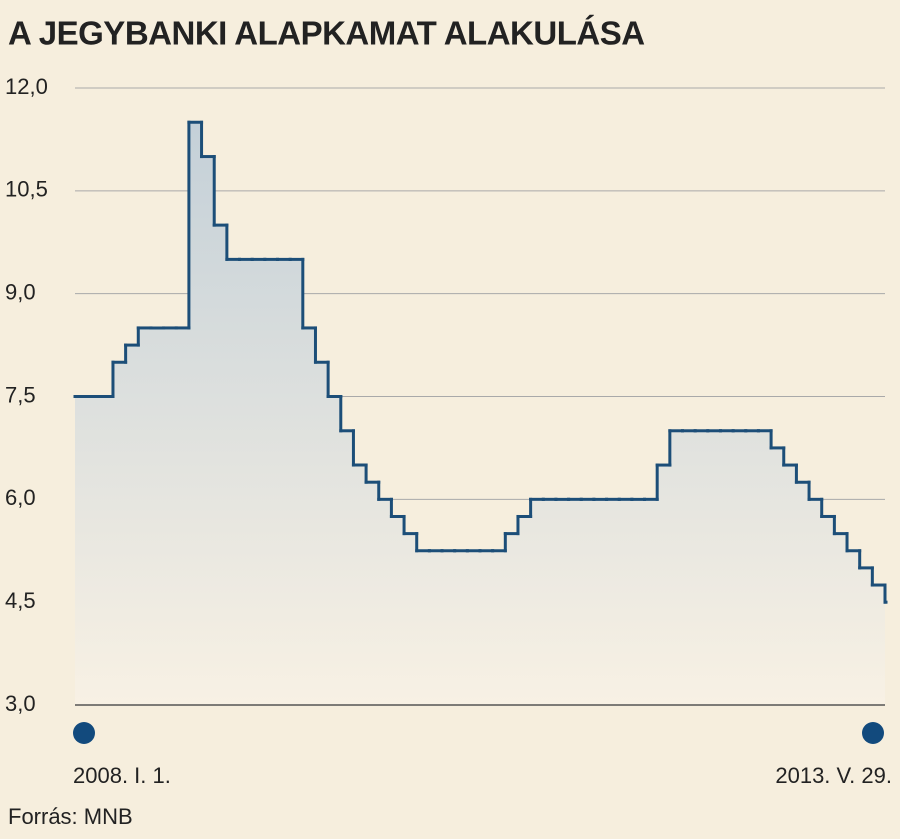 The width and height of the screenshot is (900, 839). I want to click on end-dot, so click(873, 733).